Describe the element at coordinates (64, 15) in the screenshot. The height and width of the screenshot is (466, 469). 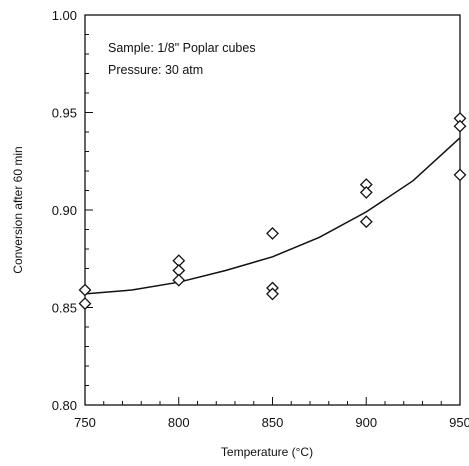
I see `y-tick-label: 1.00` at that location.